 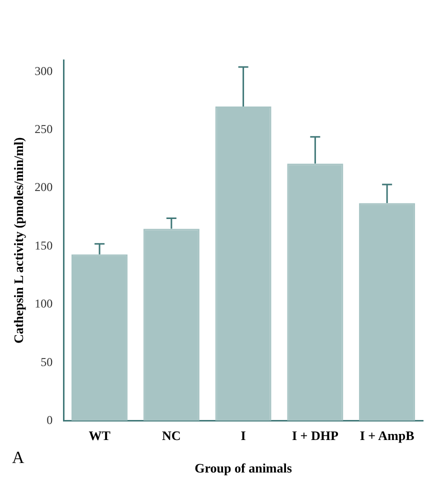 What do you see at coordinates (171, 435) in the screenshot?
I see `x-tick-label: NC` at bounding box center [171, 435].